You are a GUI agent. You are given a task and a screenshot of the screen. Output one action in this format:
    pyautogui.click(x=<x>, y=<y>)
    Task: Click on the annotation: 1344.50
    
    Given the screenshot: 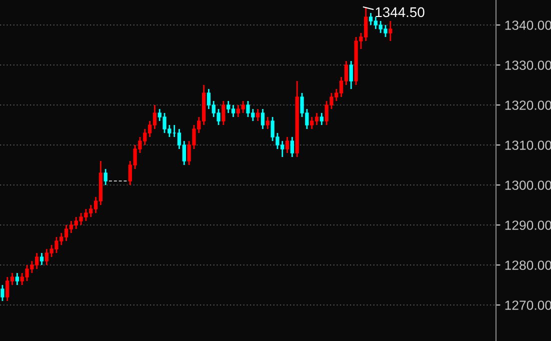 What is the action you would take?
    pyautogui.click(x=400, y=12)
    